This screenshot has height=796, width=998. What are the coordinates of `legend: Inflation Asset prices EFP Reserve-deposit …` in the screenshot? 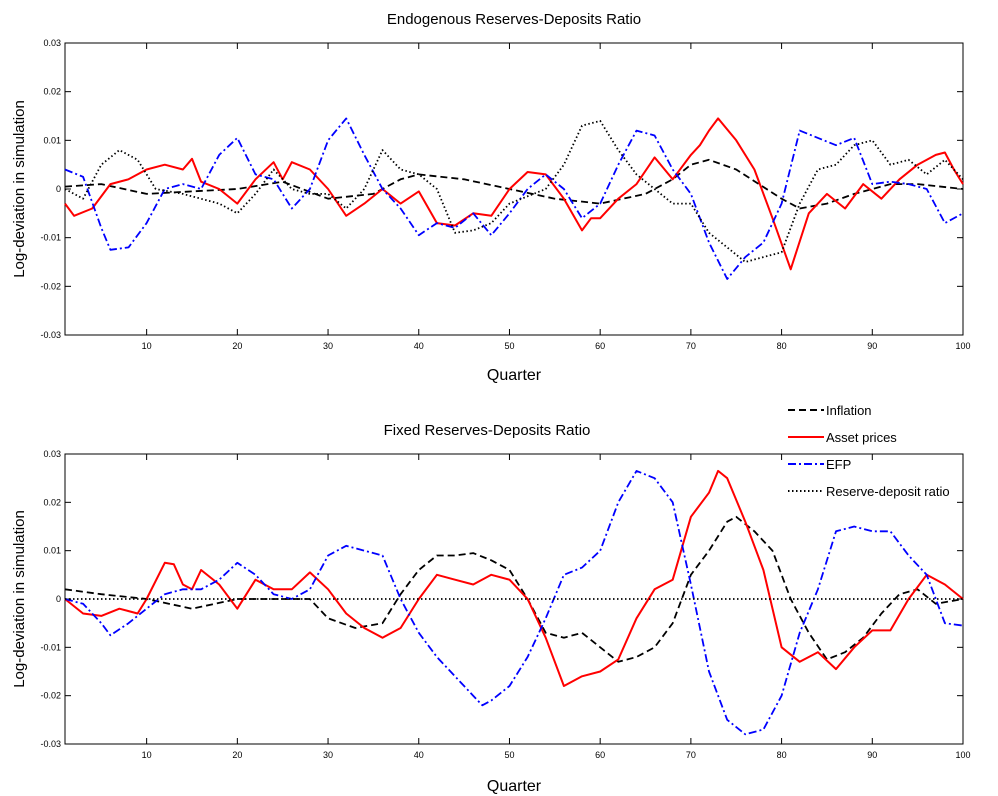 It's located at (869, 451).